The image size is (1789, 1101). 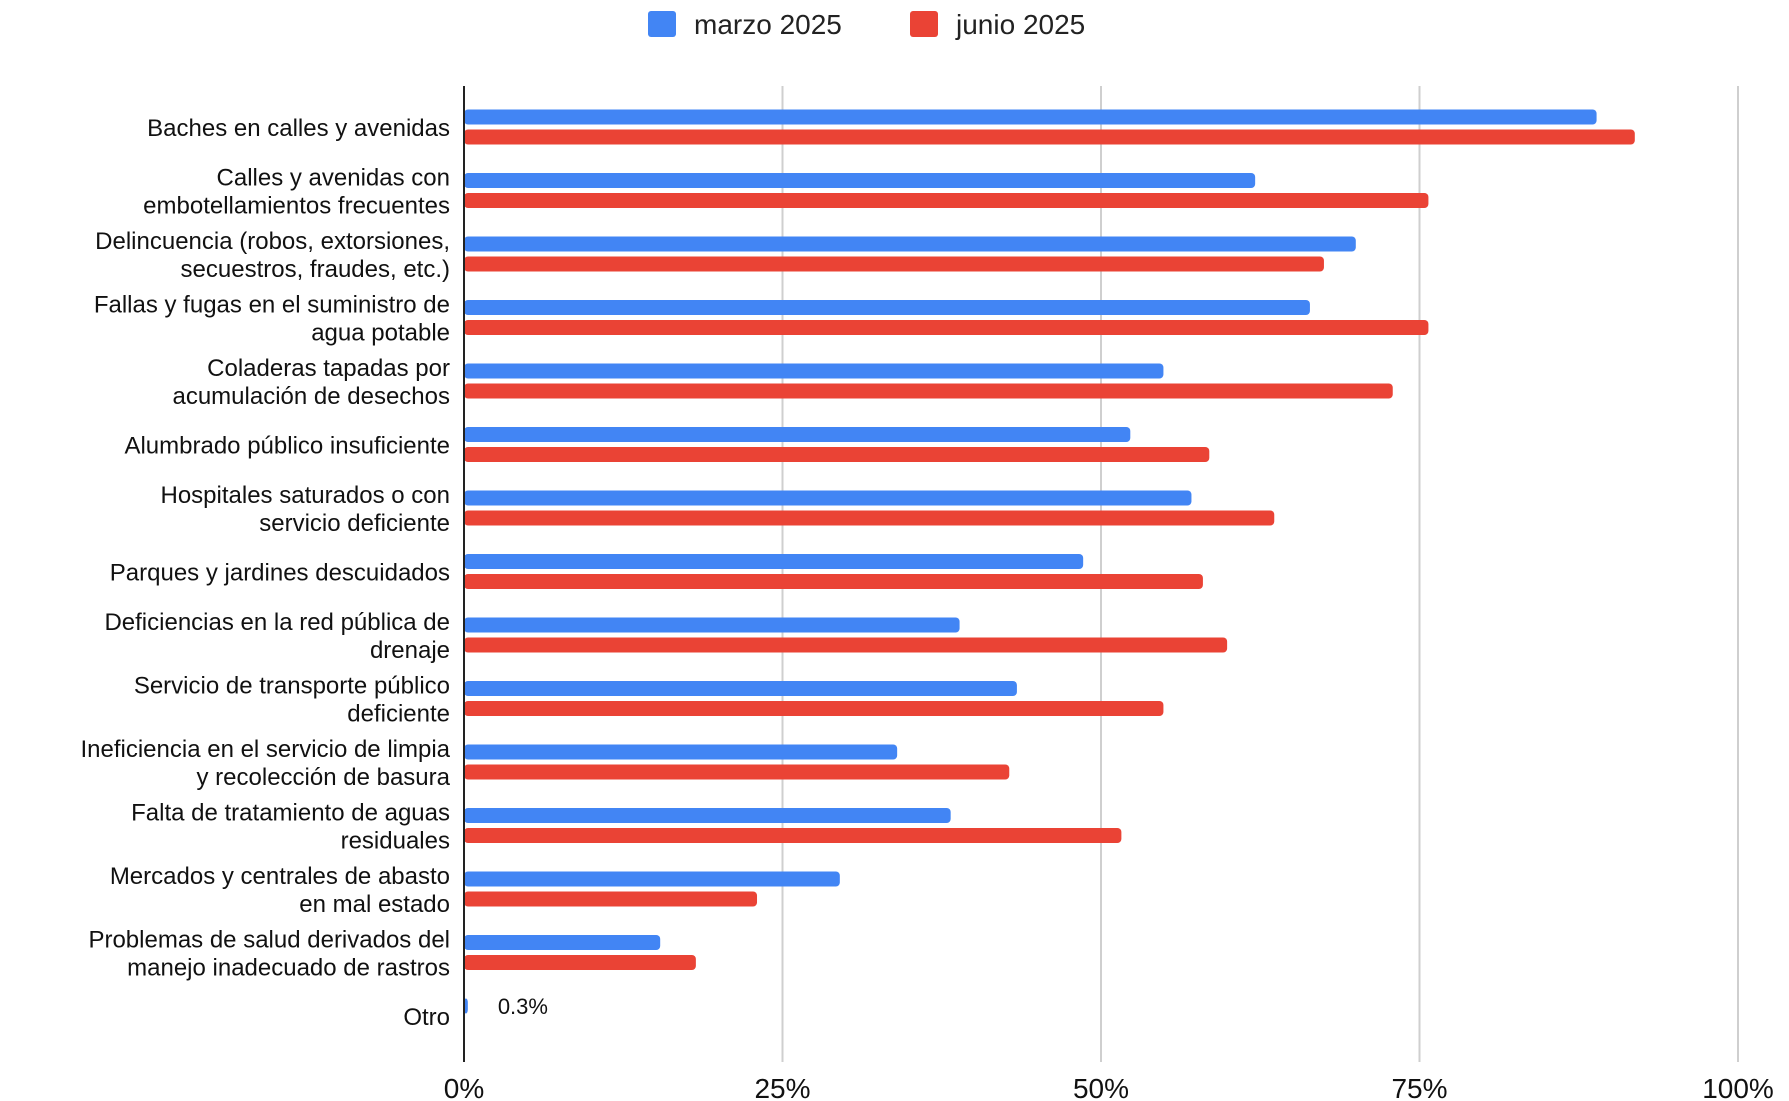 What do you see at coordinates (290, 827) in the screenshot?
I see `category-label: Falta de tratamiento de aguas residuales` at bounding box center [290, 827].